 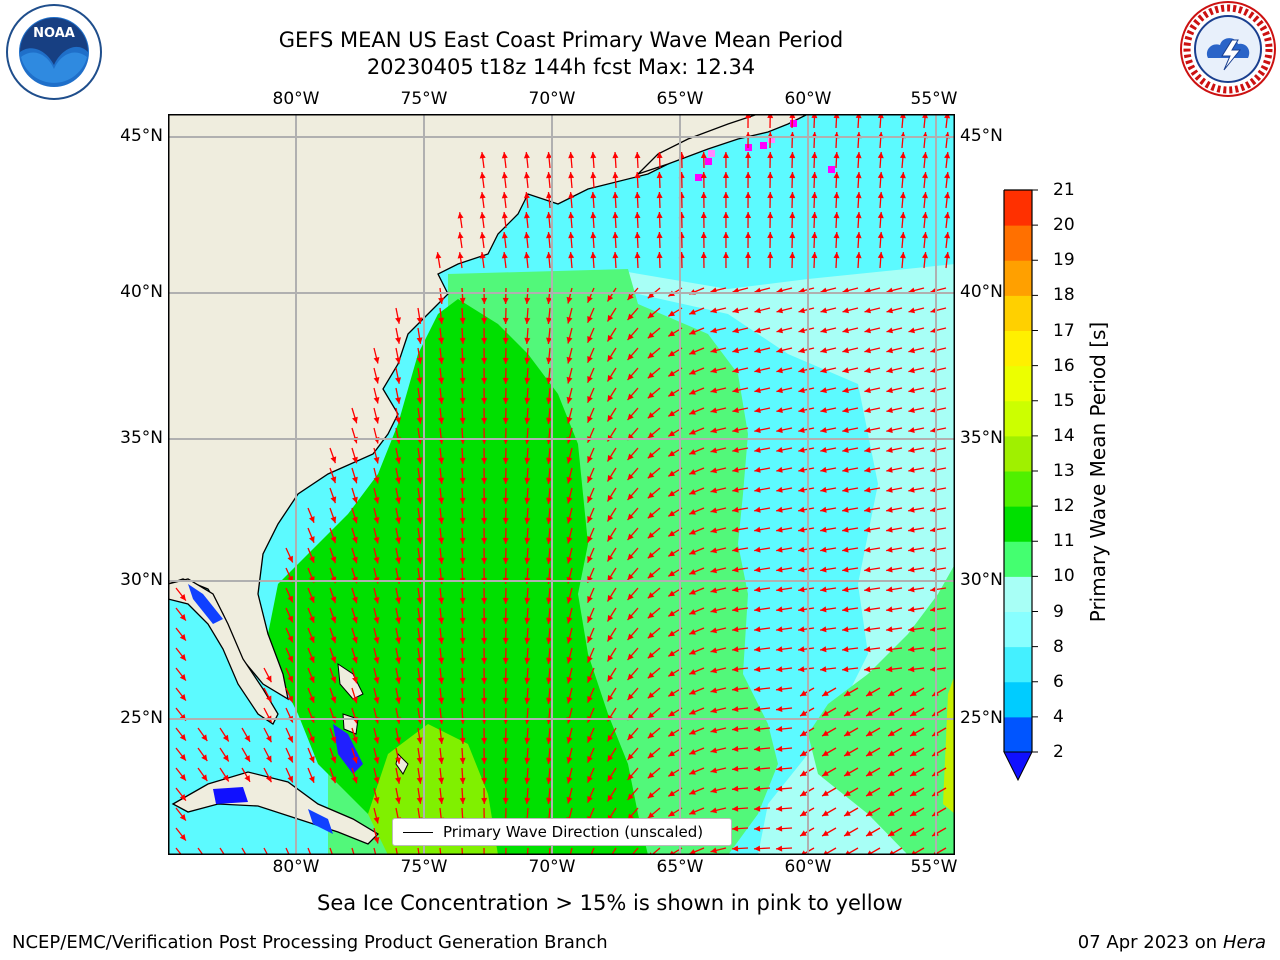 What do you see at coordinates (1064, 435) in the screenshot?
I see `colorbar-tick-label: 14` at bounding box center [1064, 435].